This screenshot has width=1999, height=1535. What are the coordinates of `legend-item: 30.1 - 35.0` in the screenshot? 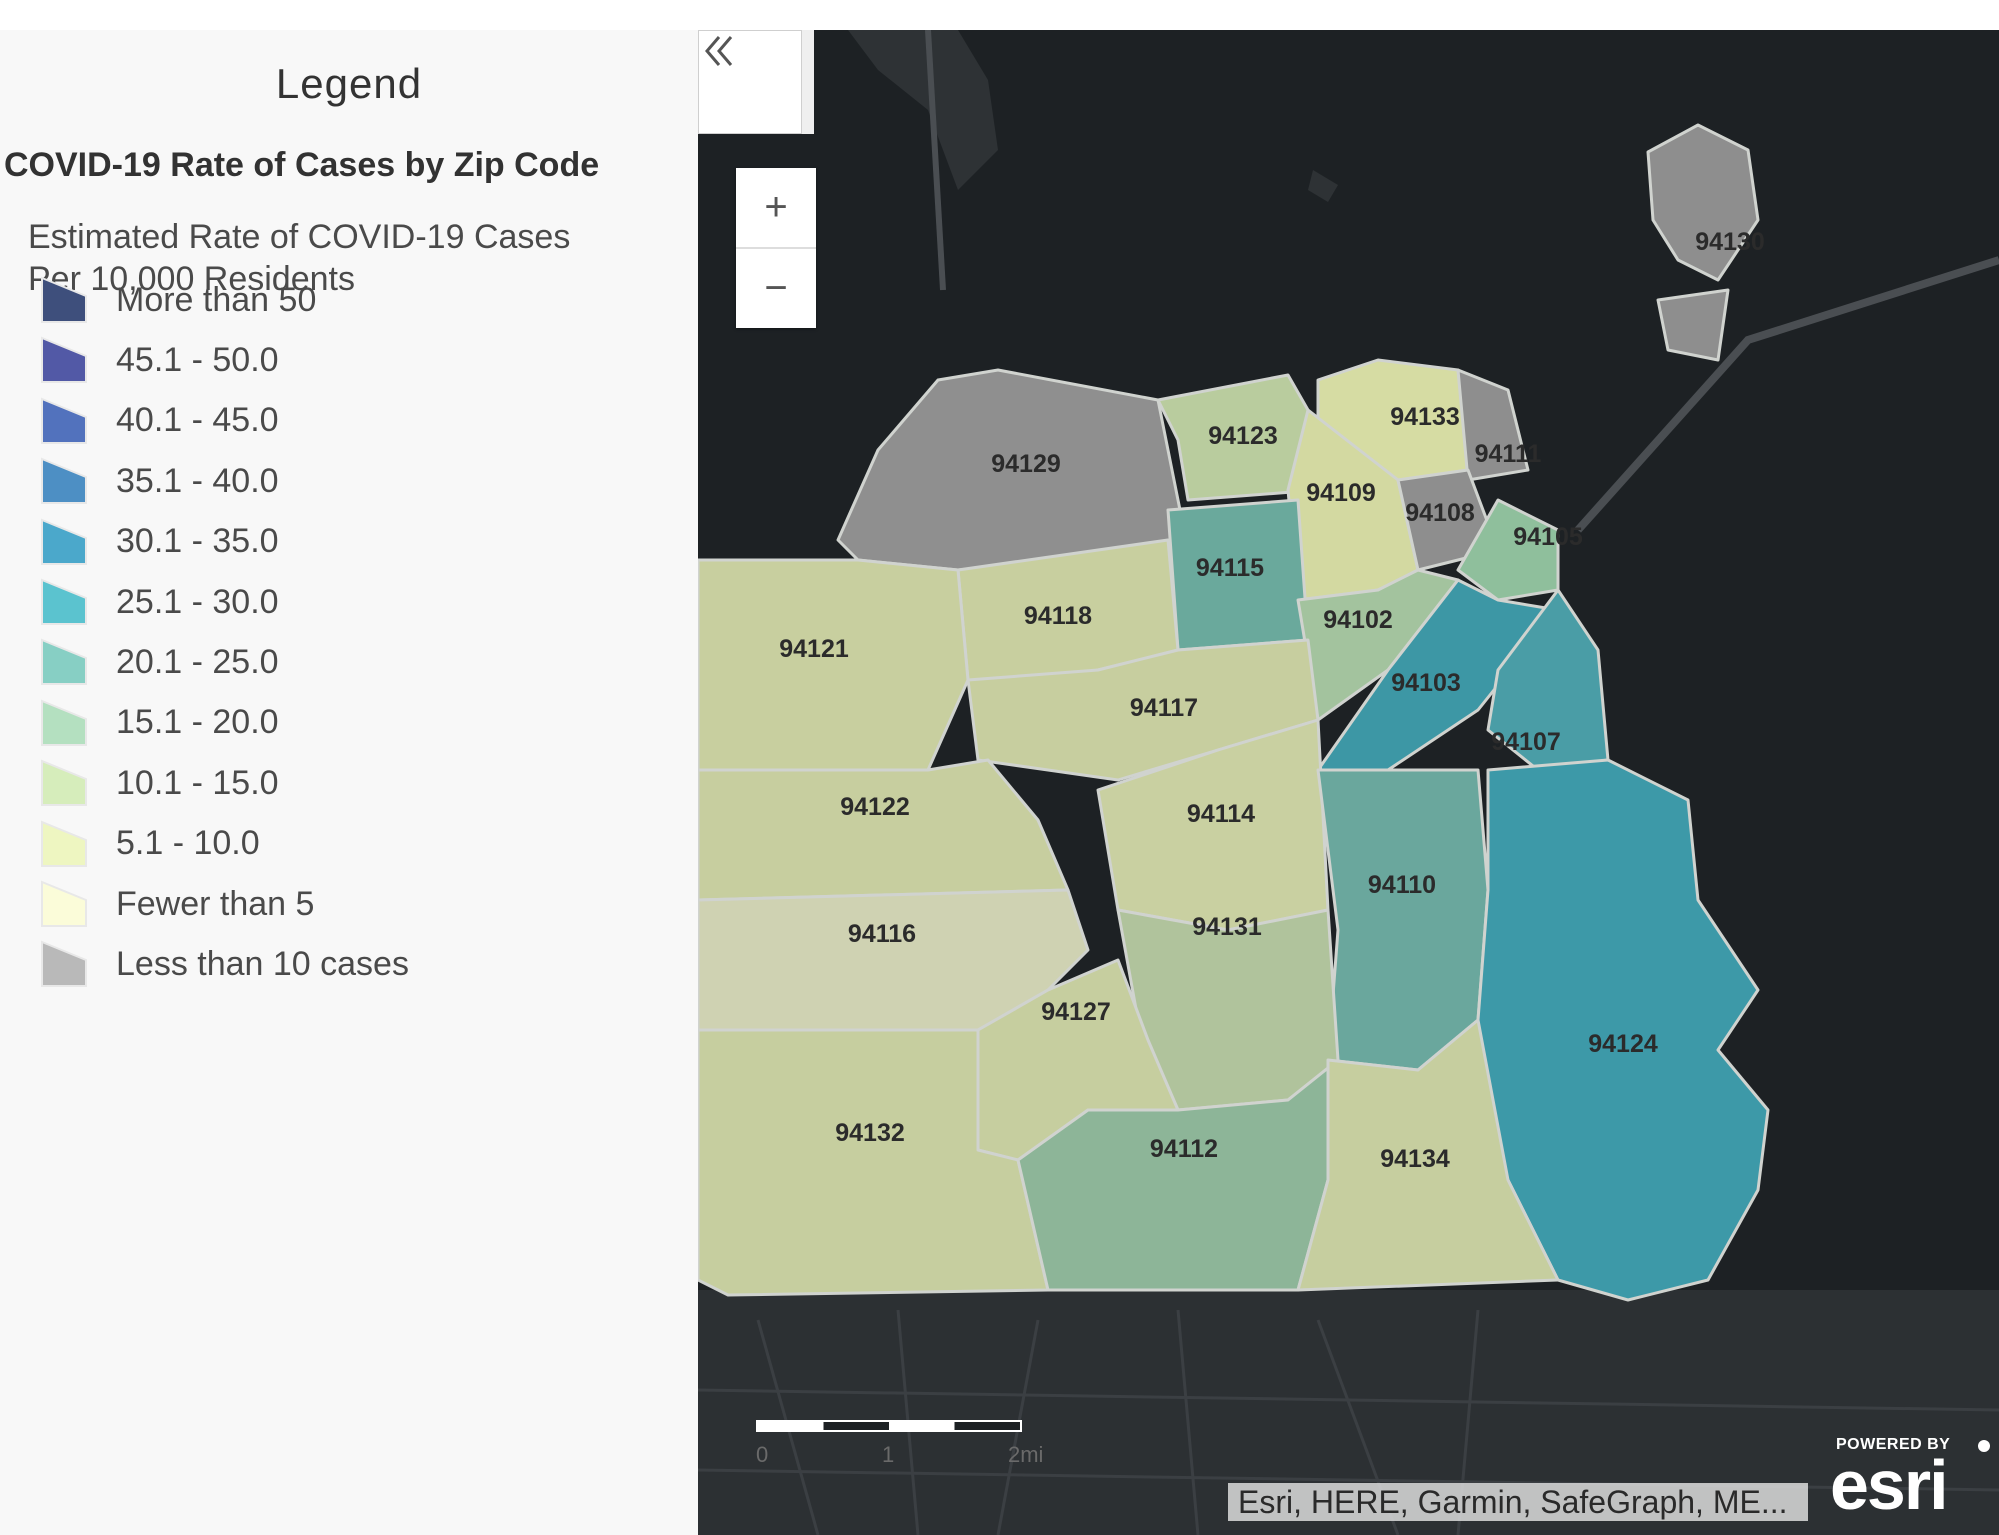 It's located at (158, 542).